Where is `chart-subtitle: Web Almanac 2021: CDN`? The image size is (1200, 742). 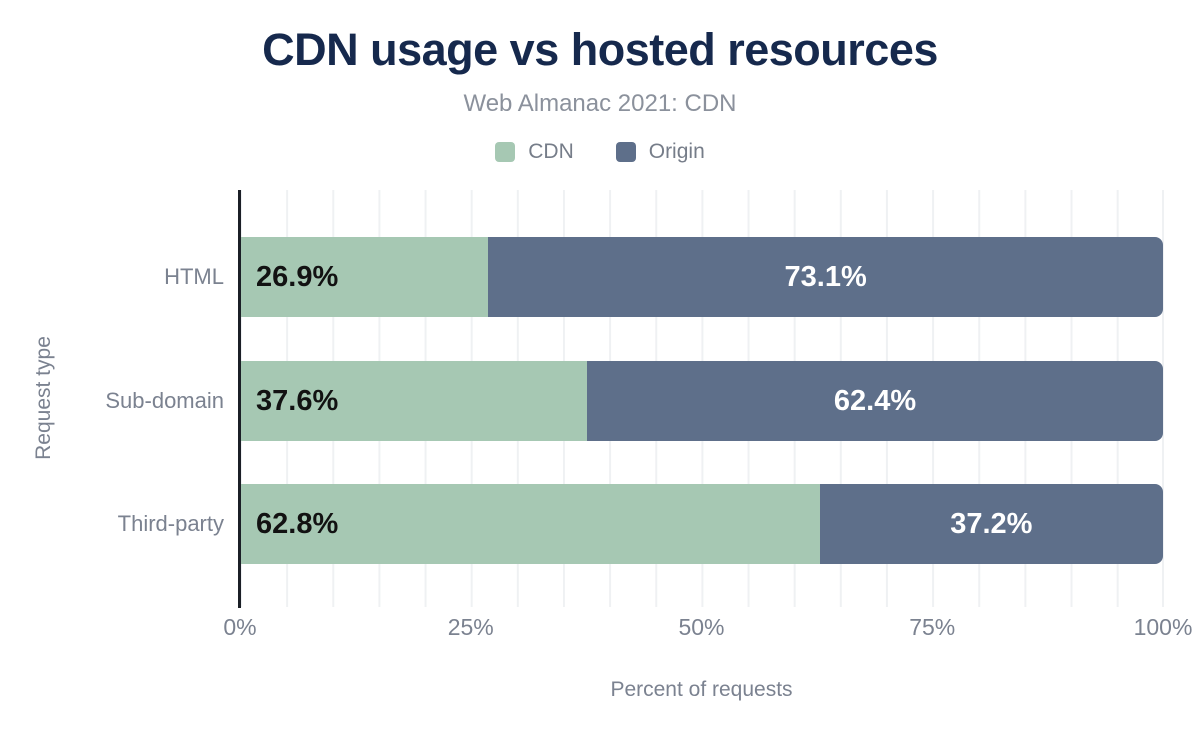
chart-subtitle: Web Almanac 2021: CDN is located at coordinates (600, 103).